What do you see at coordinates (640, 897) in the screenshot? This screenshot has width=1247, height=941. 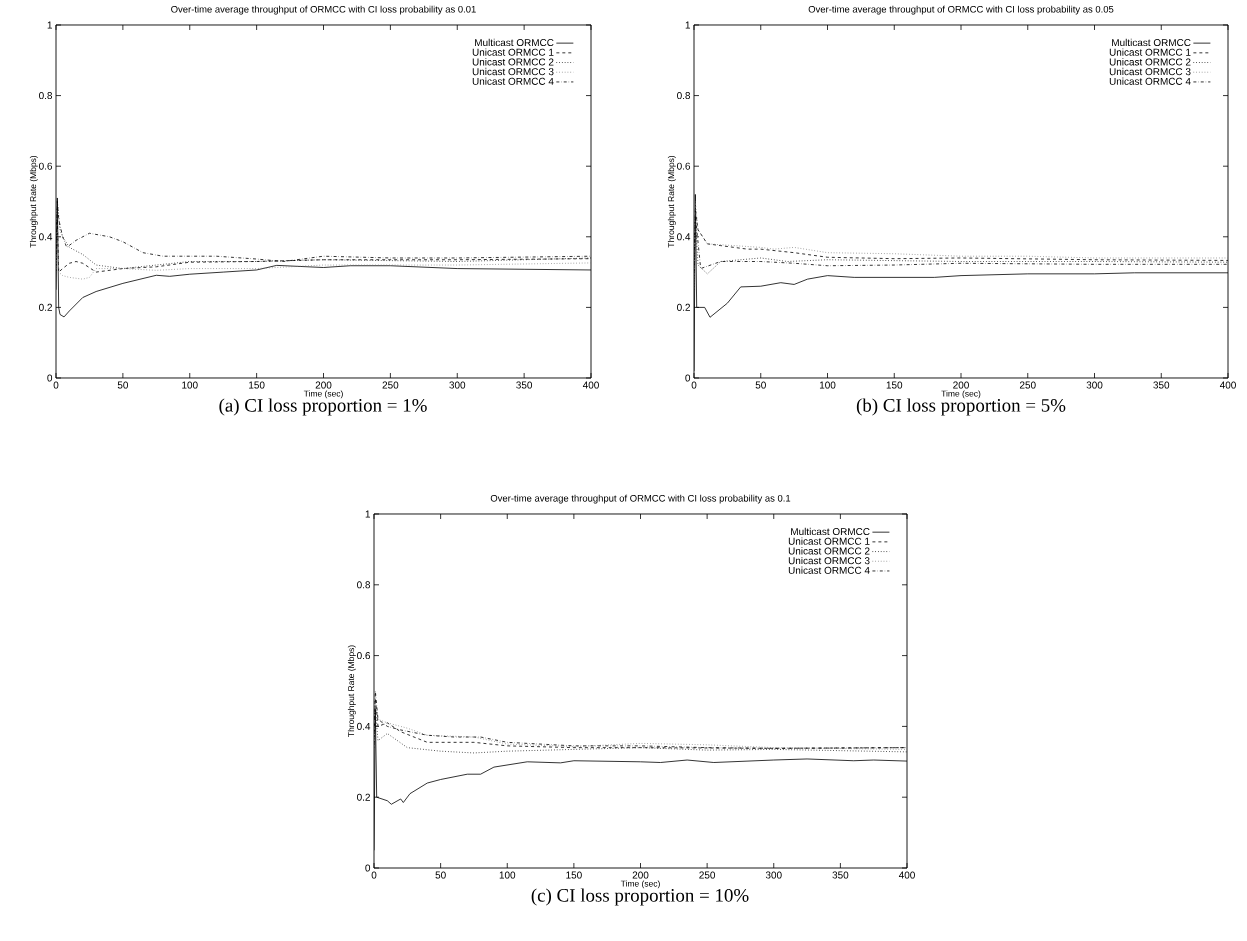 I see `text: (c) CI loss proportion = 10%` at bounding box center [640, 897].